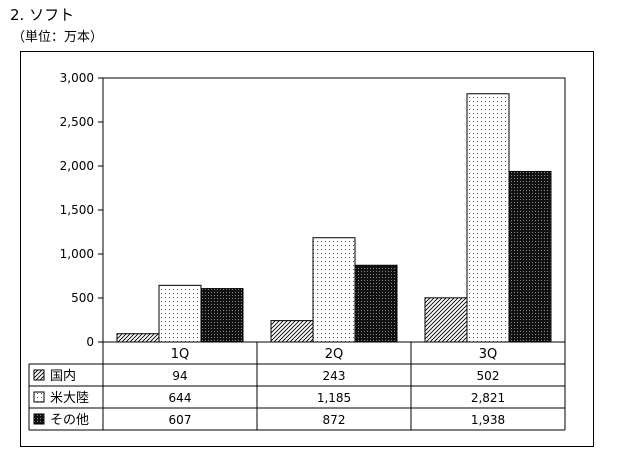  I want to click on y-tick-label: 1,000, so click(77, 254).